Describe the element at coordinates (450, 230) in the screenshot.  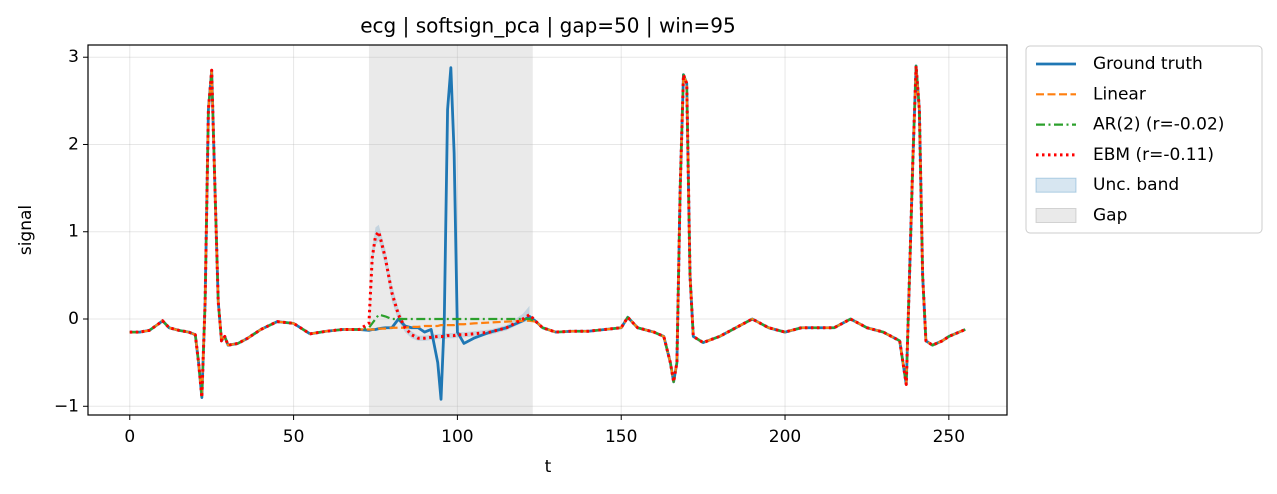
I see `gap-region` at that location.